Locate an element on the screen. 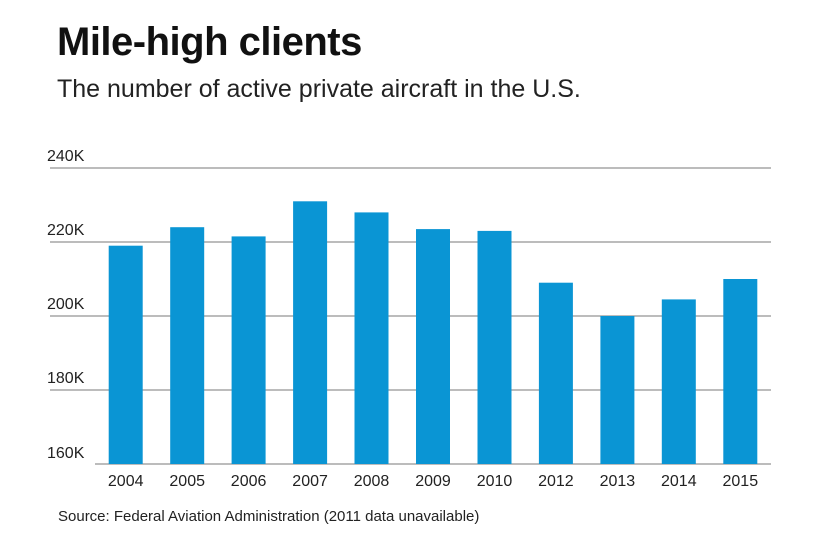  x-tick-label-2007: 2007 is located at coordinates (310, 481).